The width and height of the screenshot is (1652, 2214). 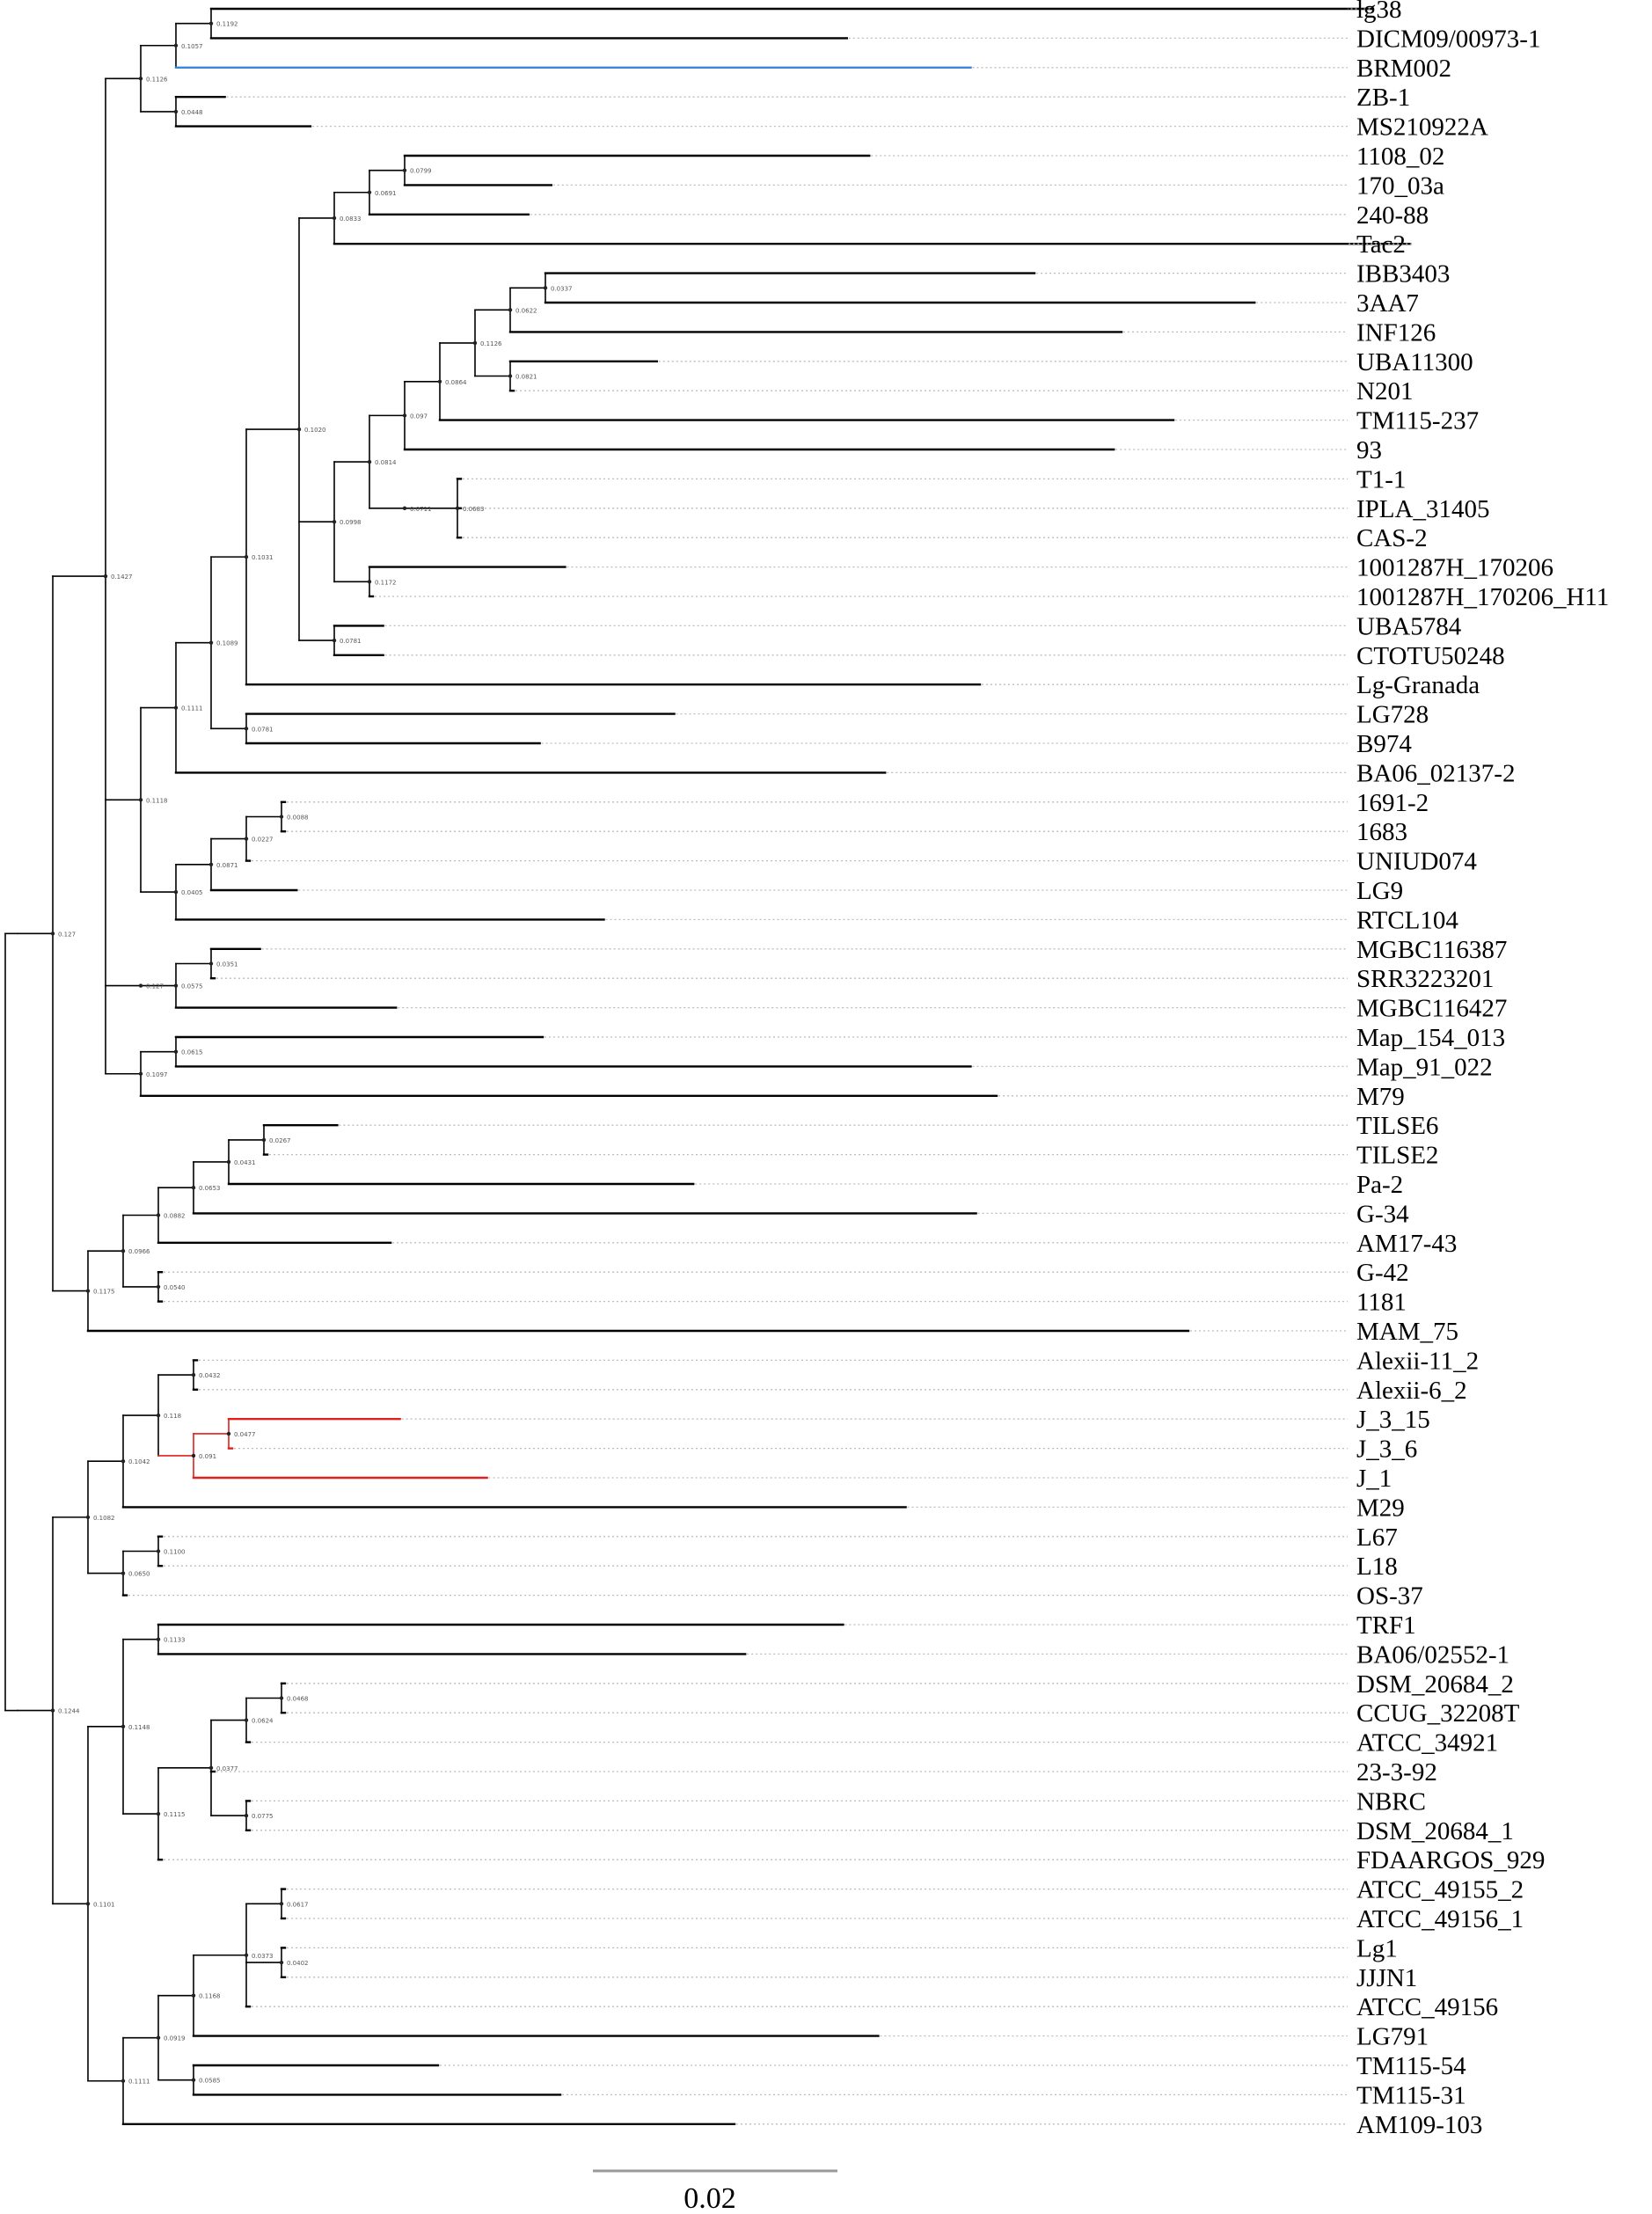 I want to click on node-support-label: 0.1020, so click(x=315, y=430).